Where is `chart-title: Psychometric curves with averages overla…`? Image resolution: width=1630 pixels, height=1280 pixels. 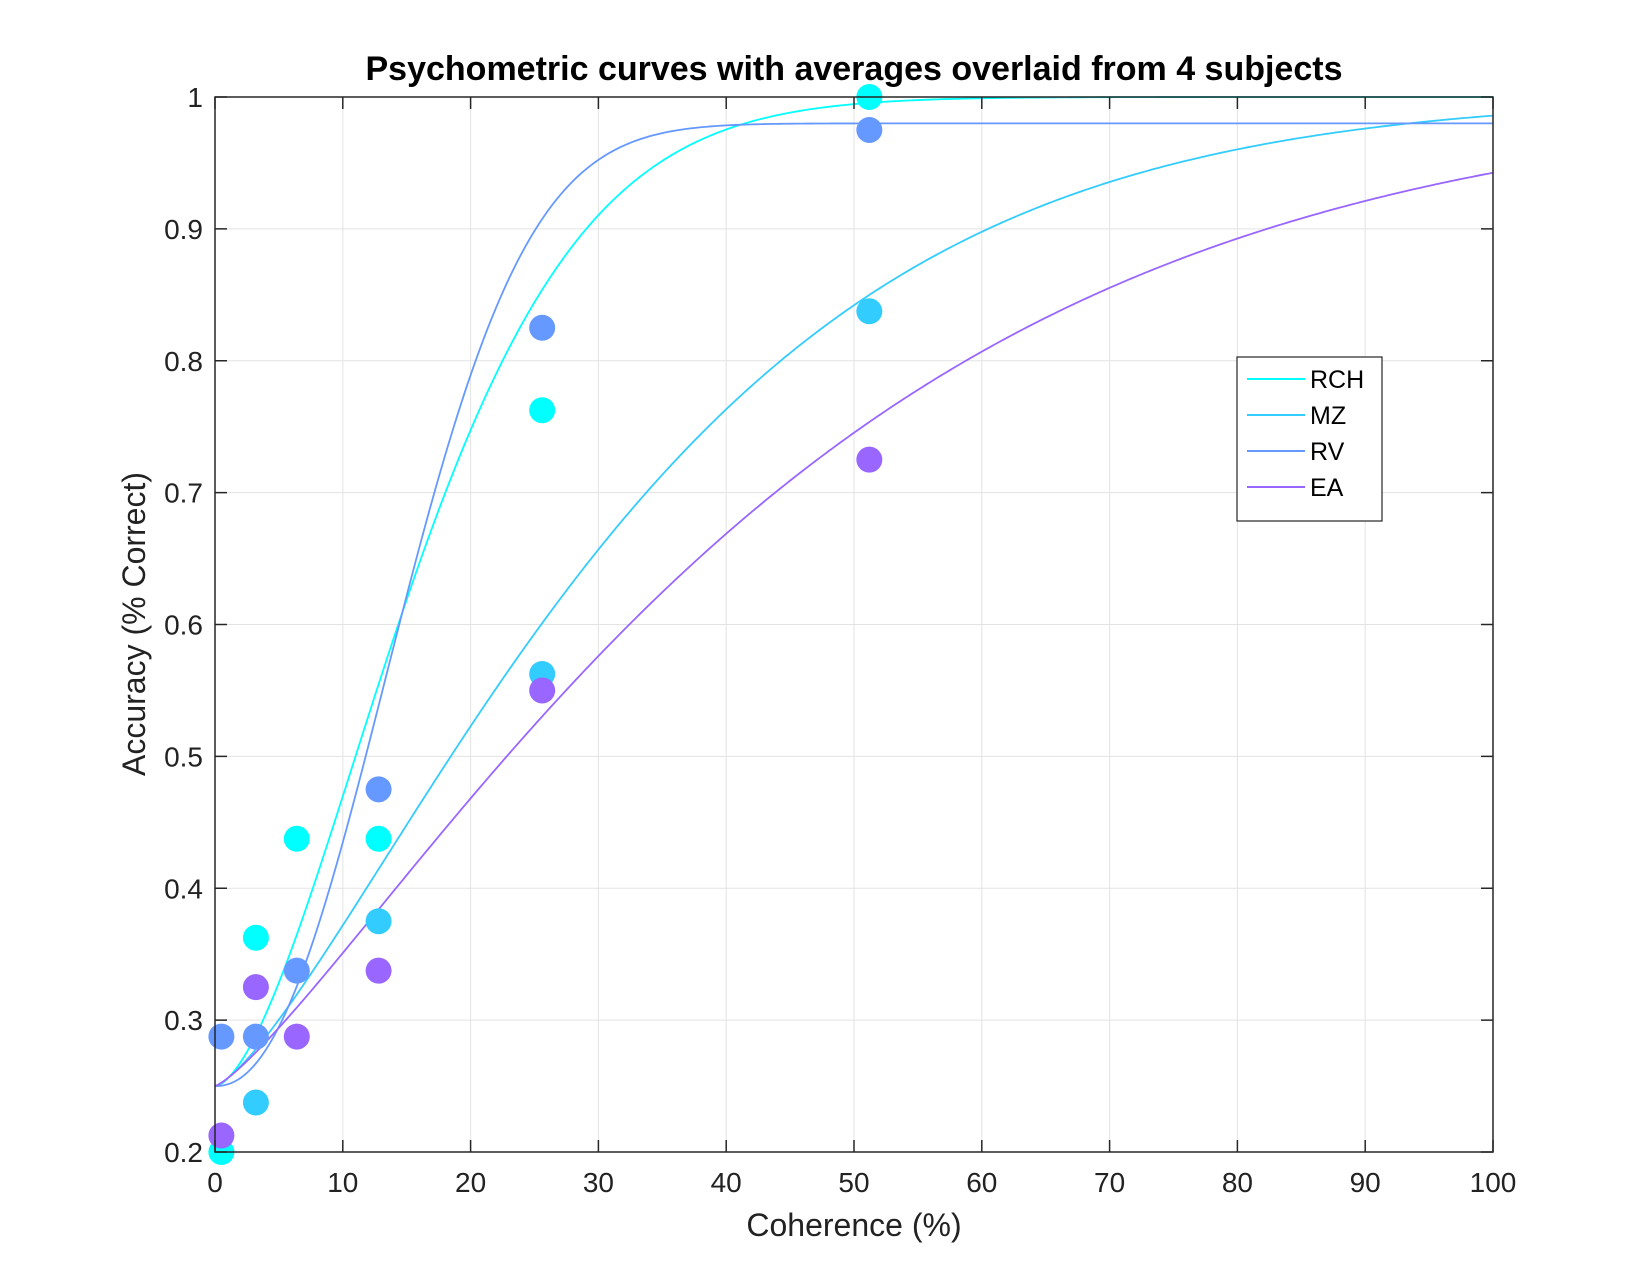 chart-title: Psychometric curves with averages overla… is located at coordinates (854, 69).